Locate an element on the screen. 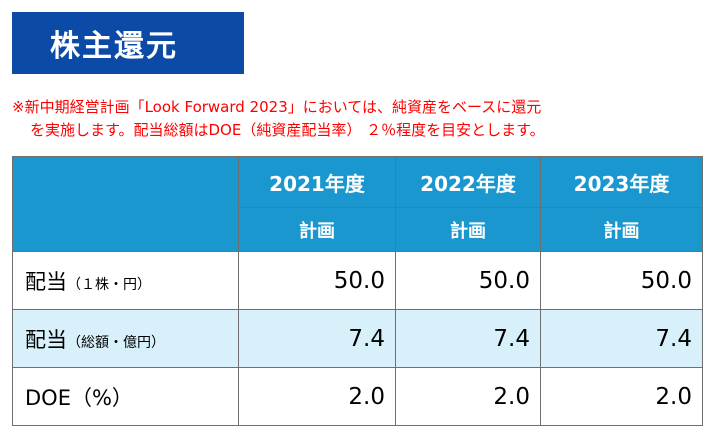 Image resolution: width=718 pixels, height=443 pixels. table-row-doe: DOE（%） 2.0 2.0 2.0 is located at coordinates (357, 396).